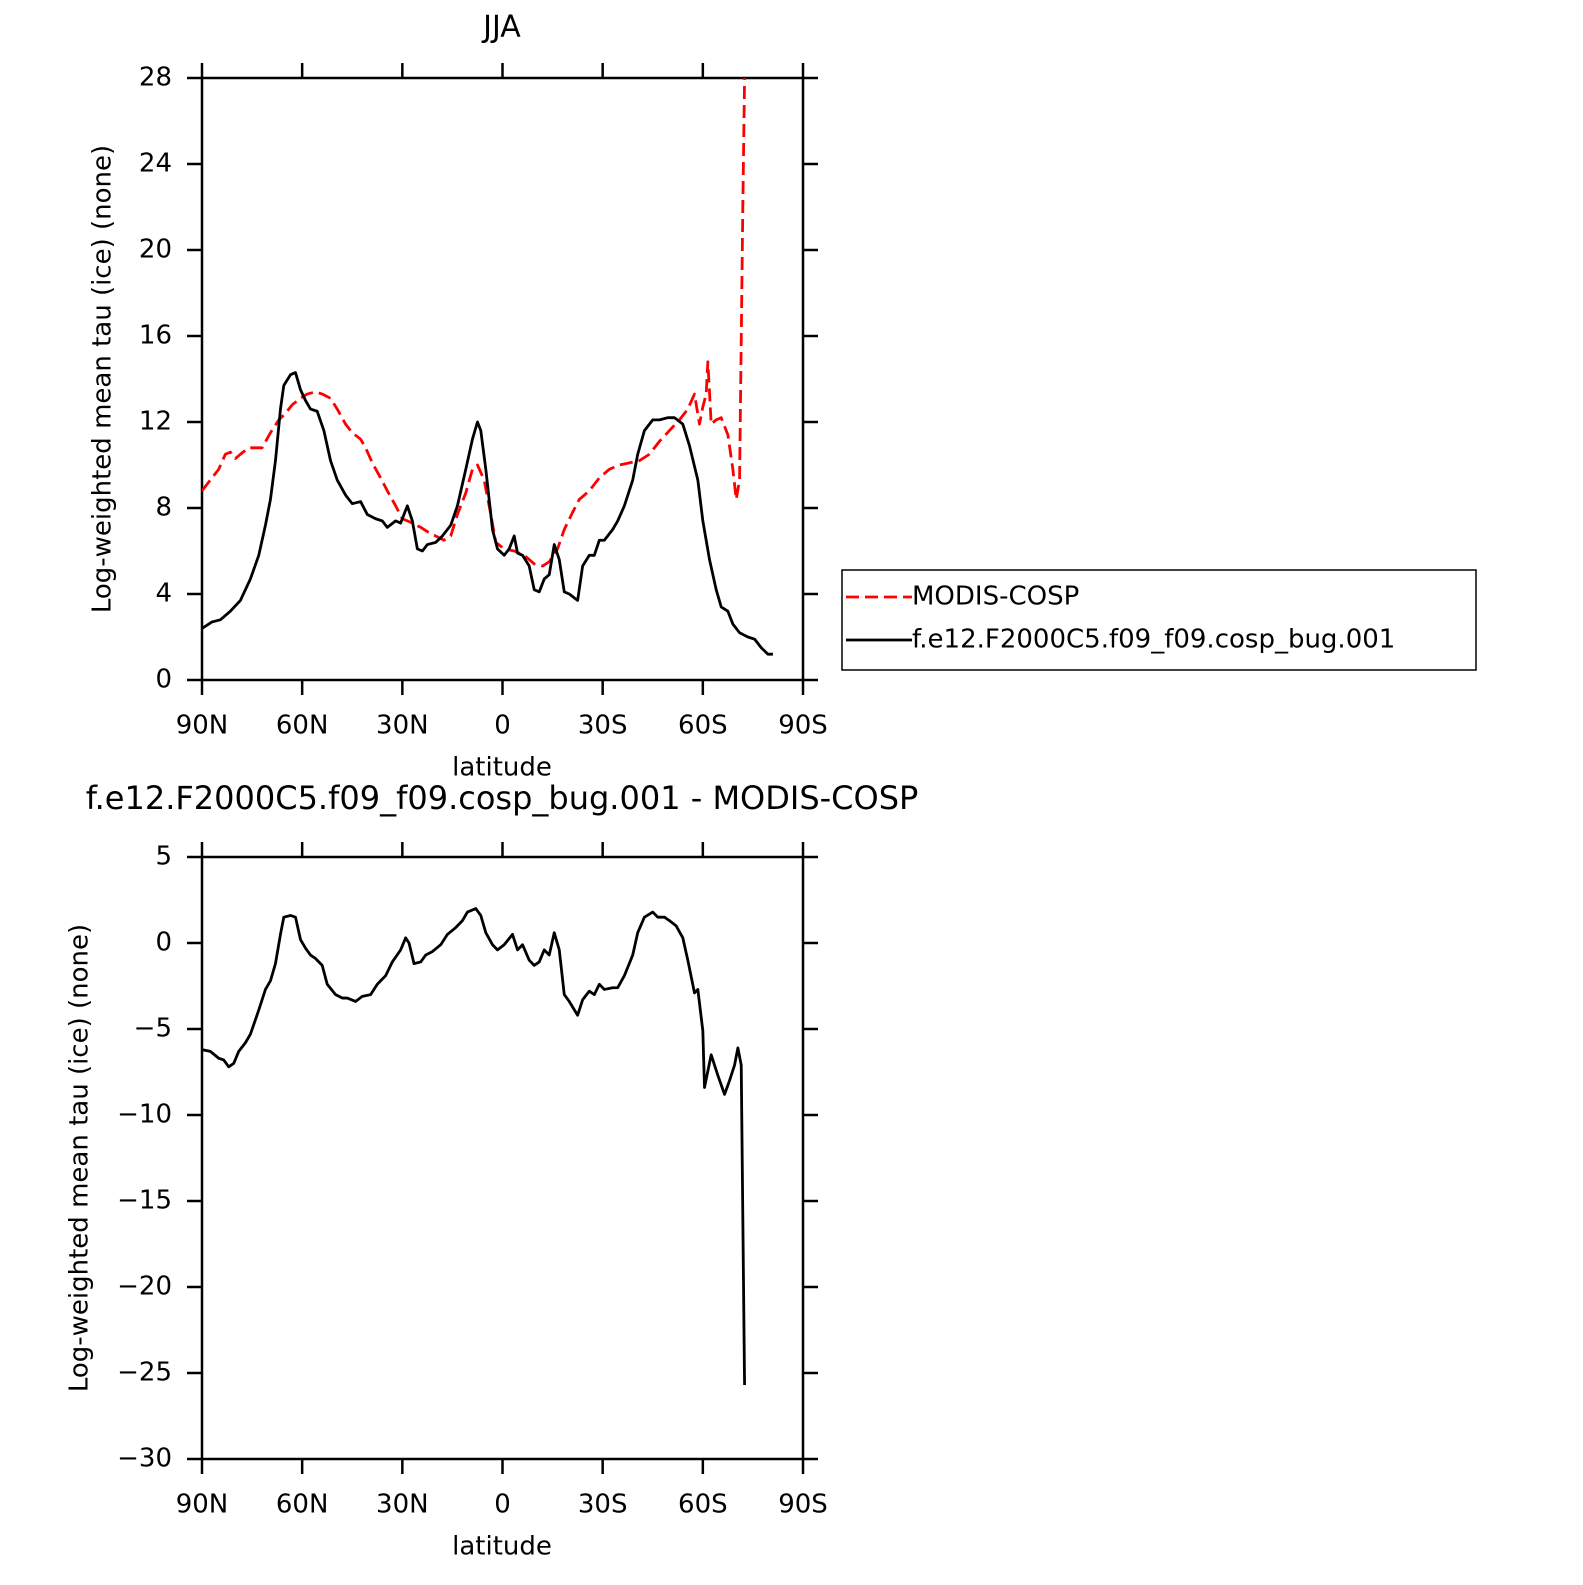  I want to click on y-tick-label: −25, so click(144, 1373).